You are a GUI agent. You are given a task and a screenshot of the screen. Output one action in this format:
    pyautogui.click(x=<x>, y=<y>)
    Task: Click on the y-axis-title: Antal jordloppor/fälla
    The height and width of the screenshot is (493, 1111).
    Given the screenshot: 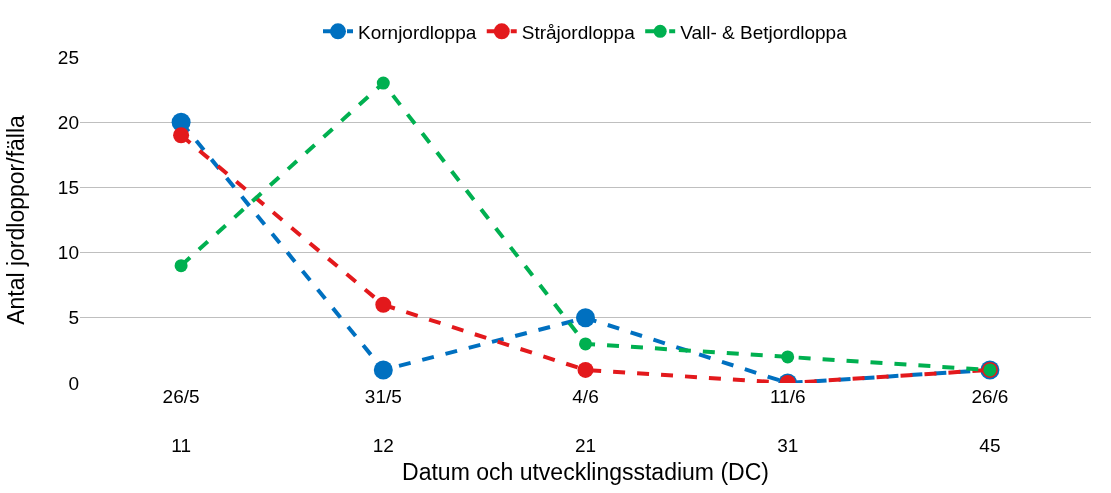 What is the action you would take?
    pyautogui.click(x=16, y=219)
    